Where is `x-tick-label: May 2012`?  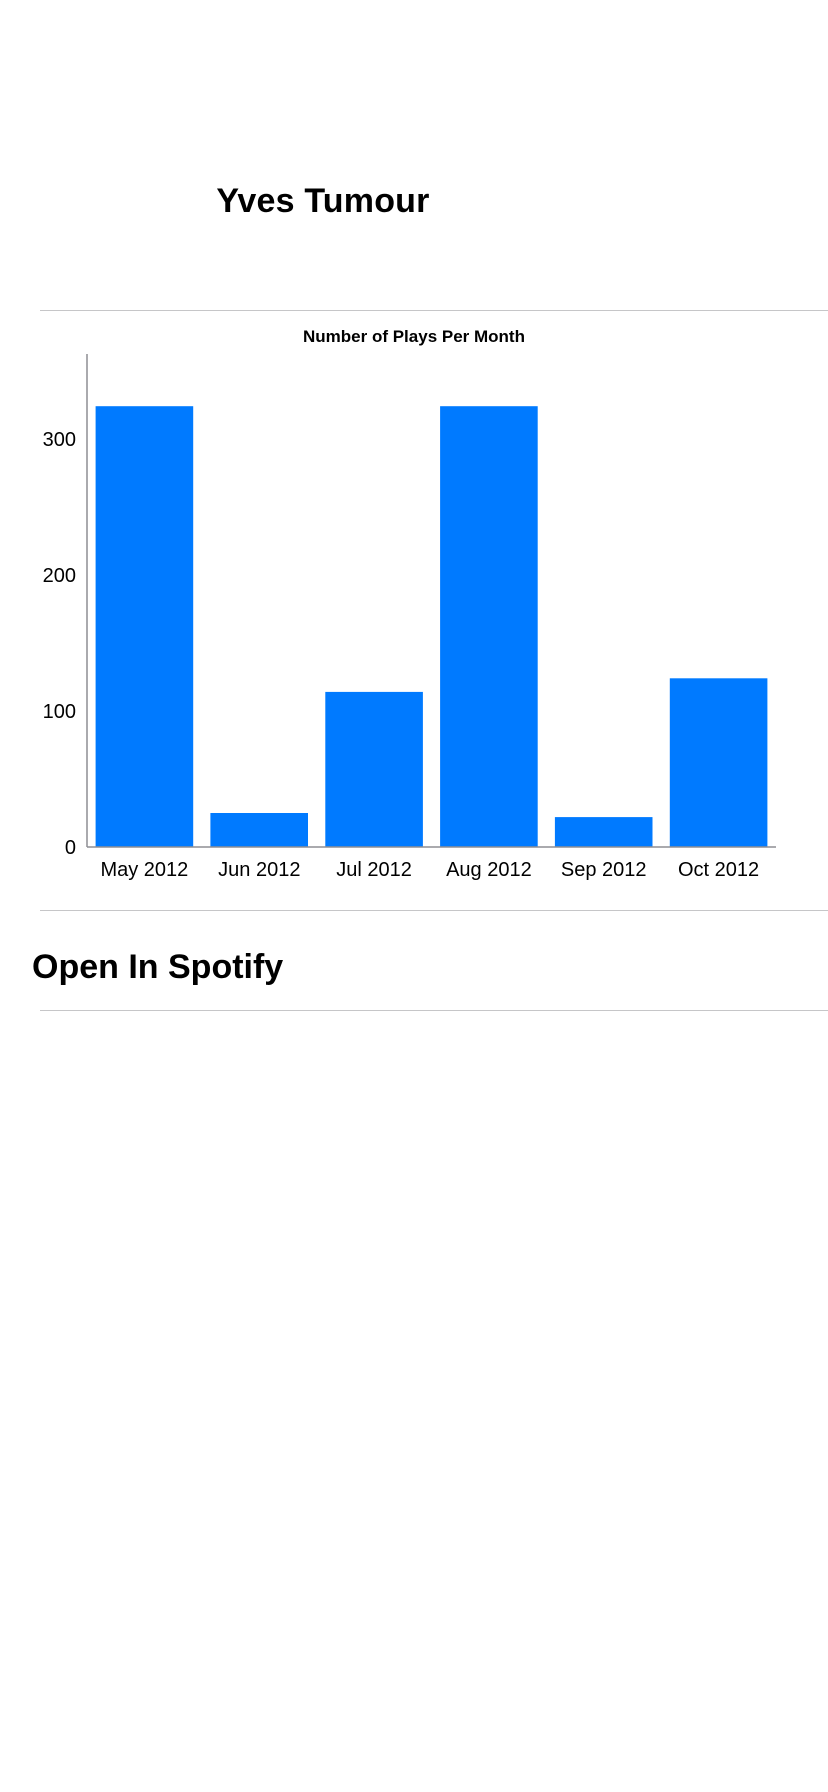
x-tick-label: May 2012 is located at coordinates (144, 870).